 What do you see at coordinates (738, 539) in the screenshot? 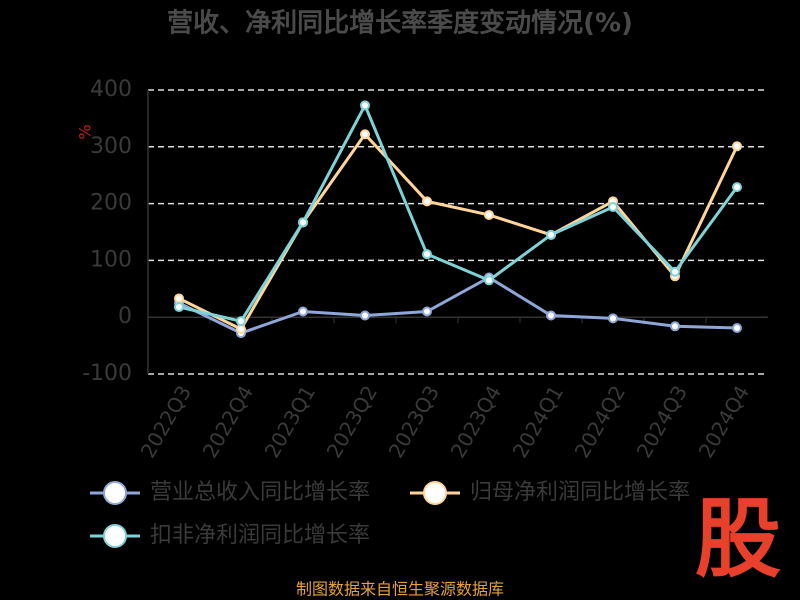
I see `logo: 股` at bounding box center [738, 539].